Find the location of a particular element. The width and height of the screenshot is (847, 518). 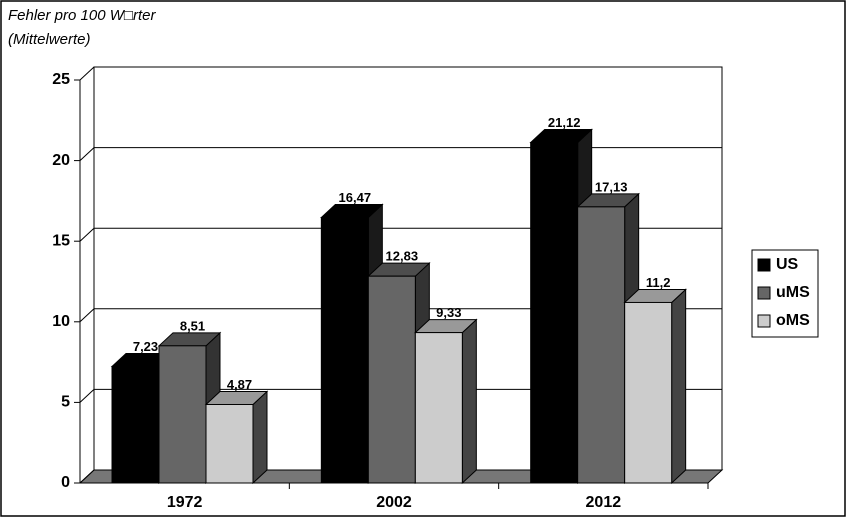

value-label: 12,83 is located at coordinates (402, 256).